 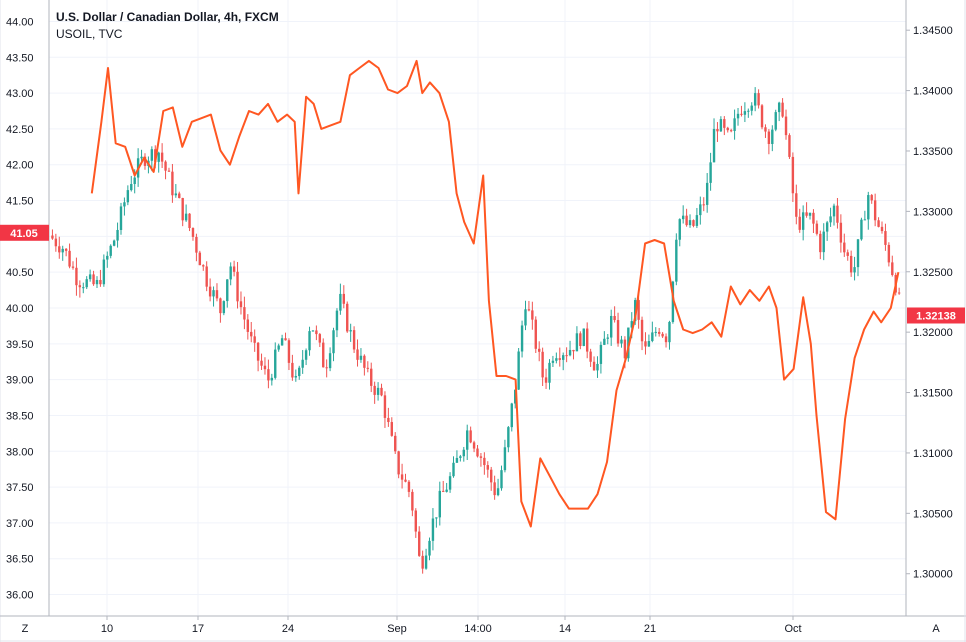 I want to click on x-axis-tick-label: 14:00, so click(x=478, y=629).